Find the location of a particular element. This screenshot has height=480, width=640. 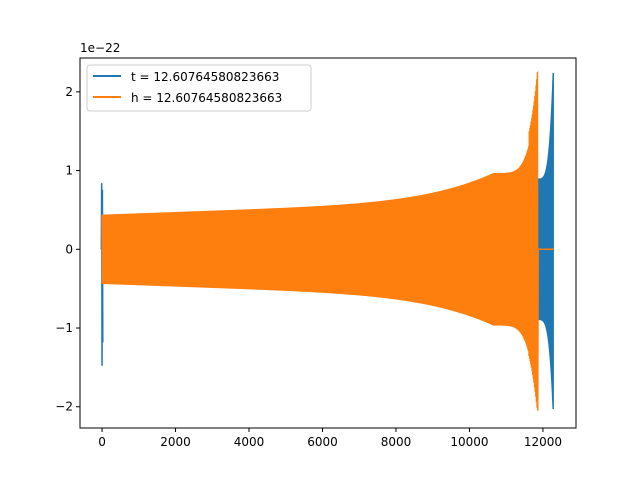

legend-box is located at coordinates (199, 88).